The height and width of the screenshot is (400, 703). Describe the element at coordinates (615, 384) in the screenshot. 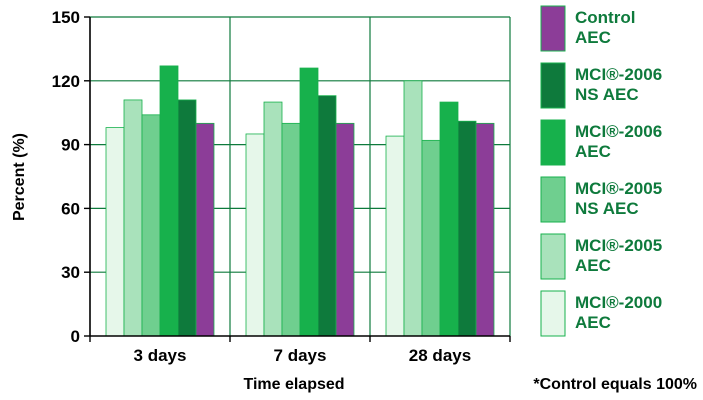

I see `footnote: *Control equals 100%` at that location.